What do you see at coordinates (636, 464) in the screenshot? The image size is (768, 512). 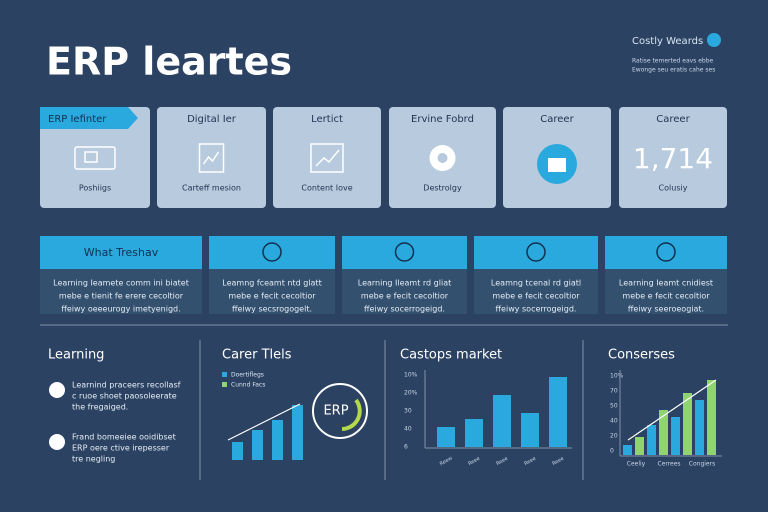 I see `x-tick-label: Ceeliy` at bounding box center [636, 464].